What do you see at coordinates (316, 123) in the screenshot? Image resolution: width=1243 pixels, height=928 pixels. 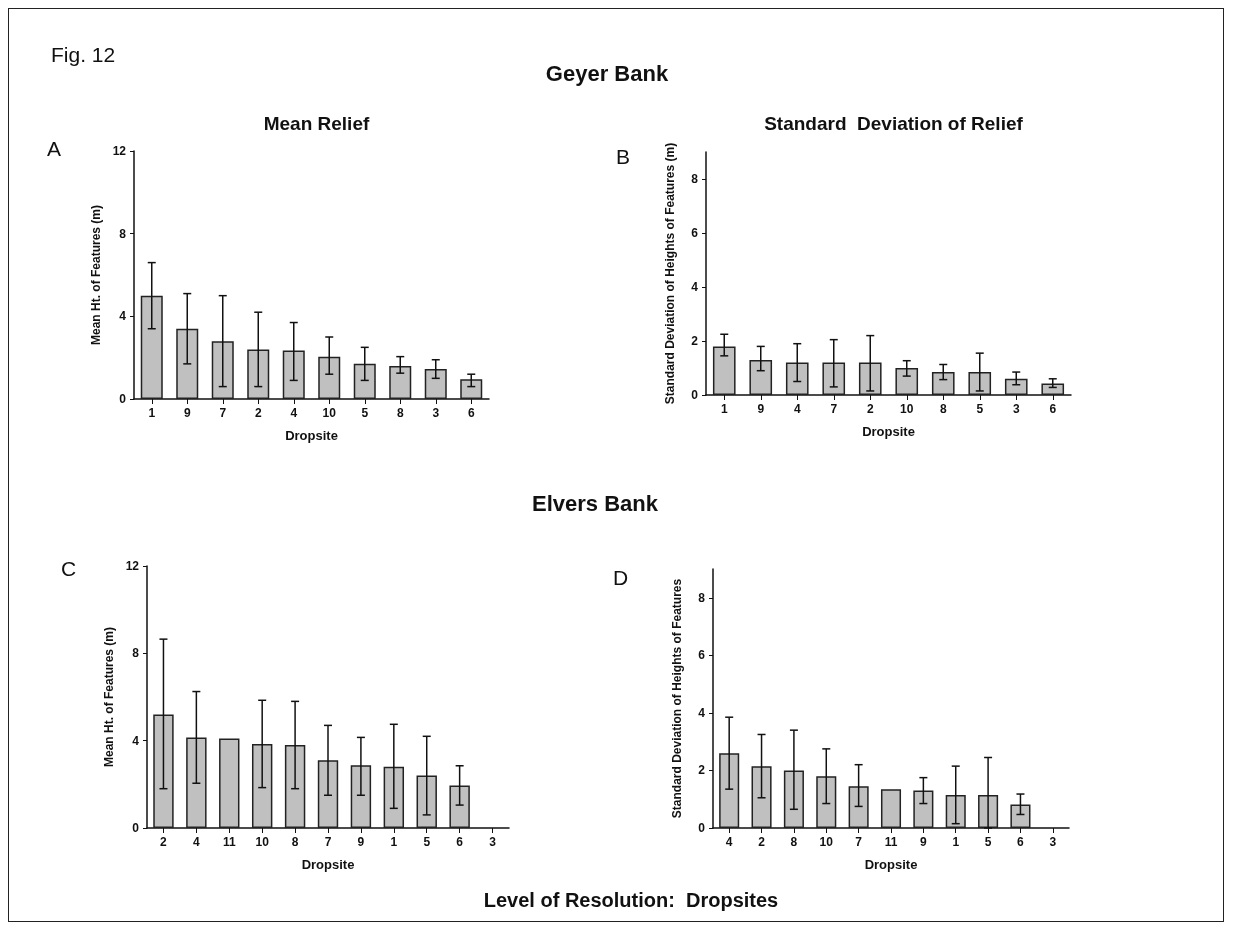 I see `chart-title: Mean Relief` at bounding box center [316, 123].